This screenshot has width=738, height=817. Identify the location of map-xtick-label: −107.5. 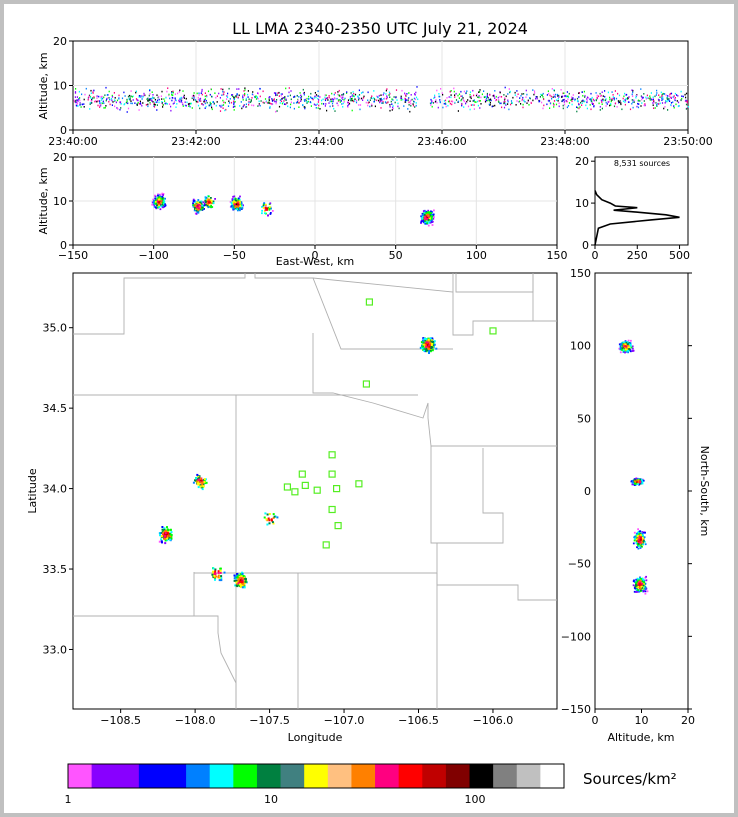
(269, 720).